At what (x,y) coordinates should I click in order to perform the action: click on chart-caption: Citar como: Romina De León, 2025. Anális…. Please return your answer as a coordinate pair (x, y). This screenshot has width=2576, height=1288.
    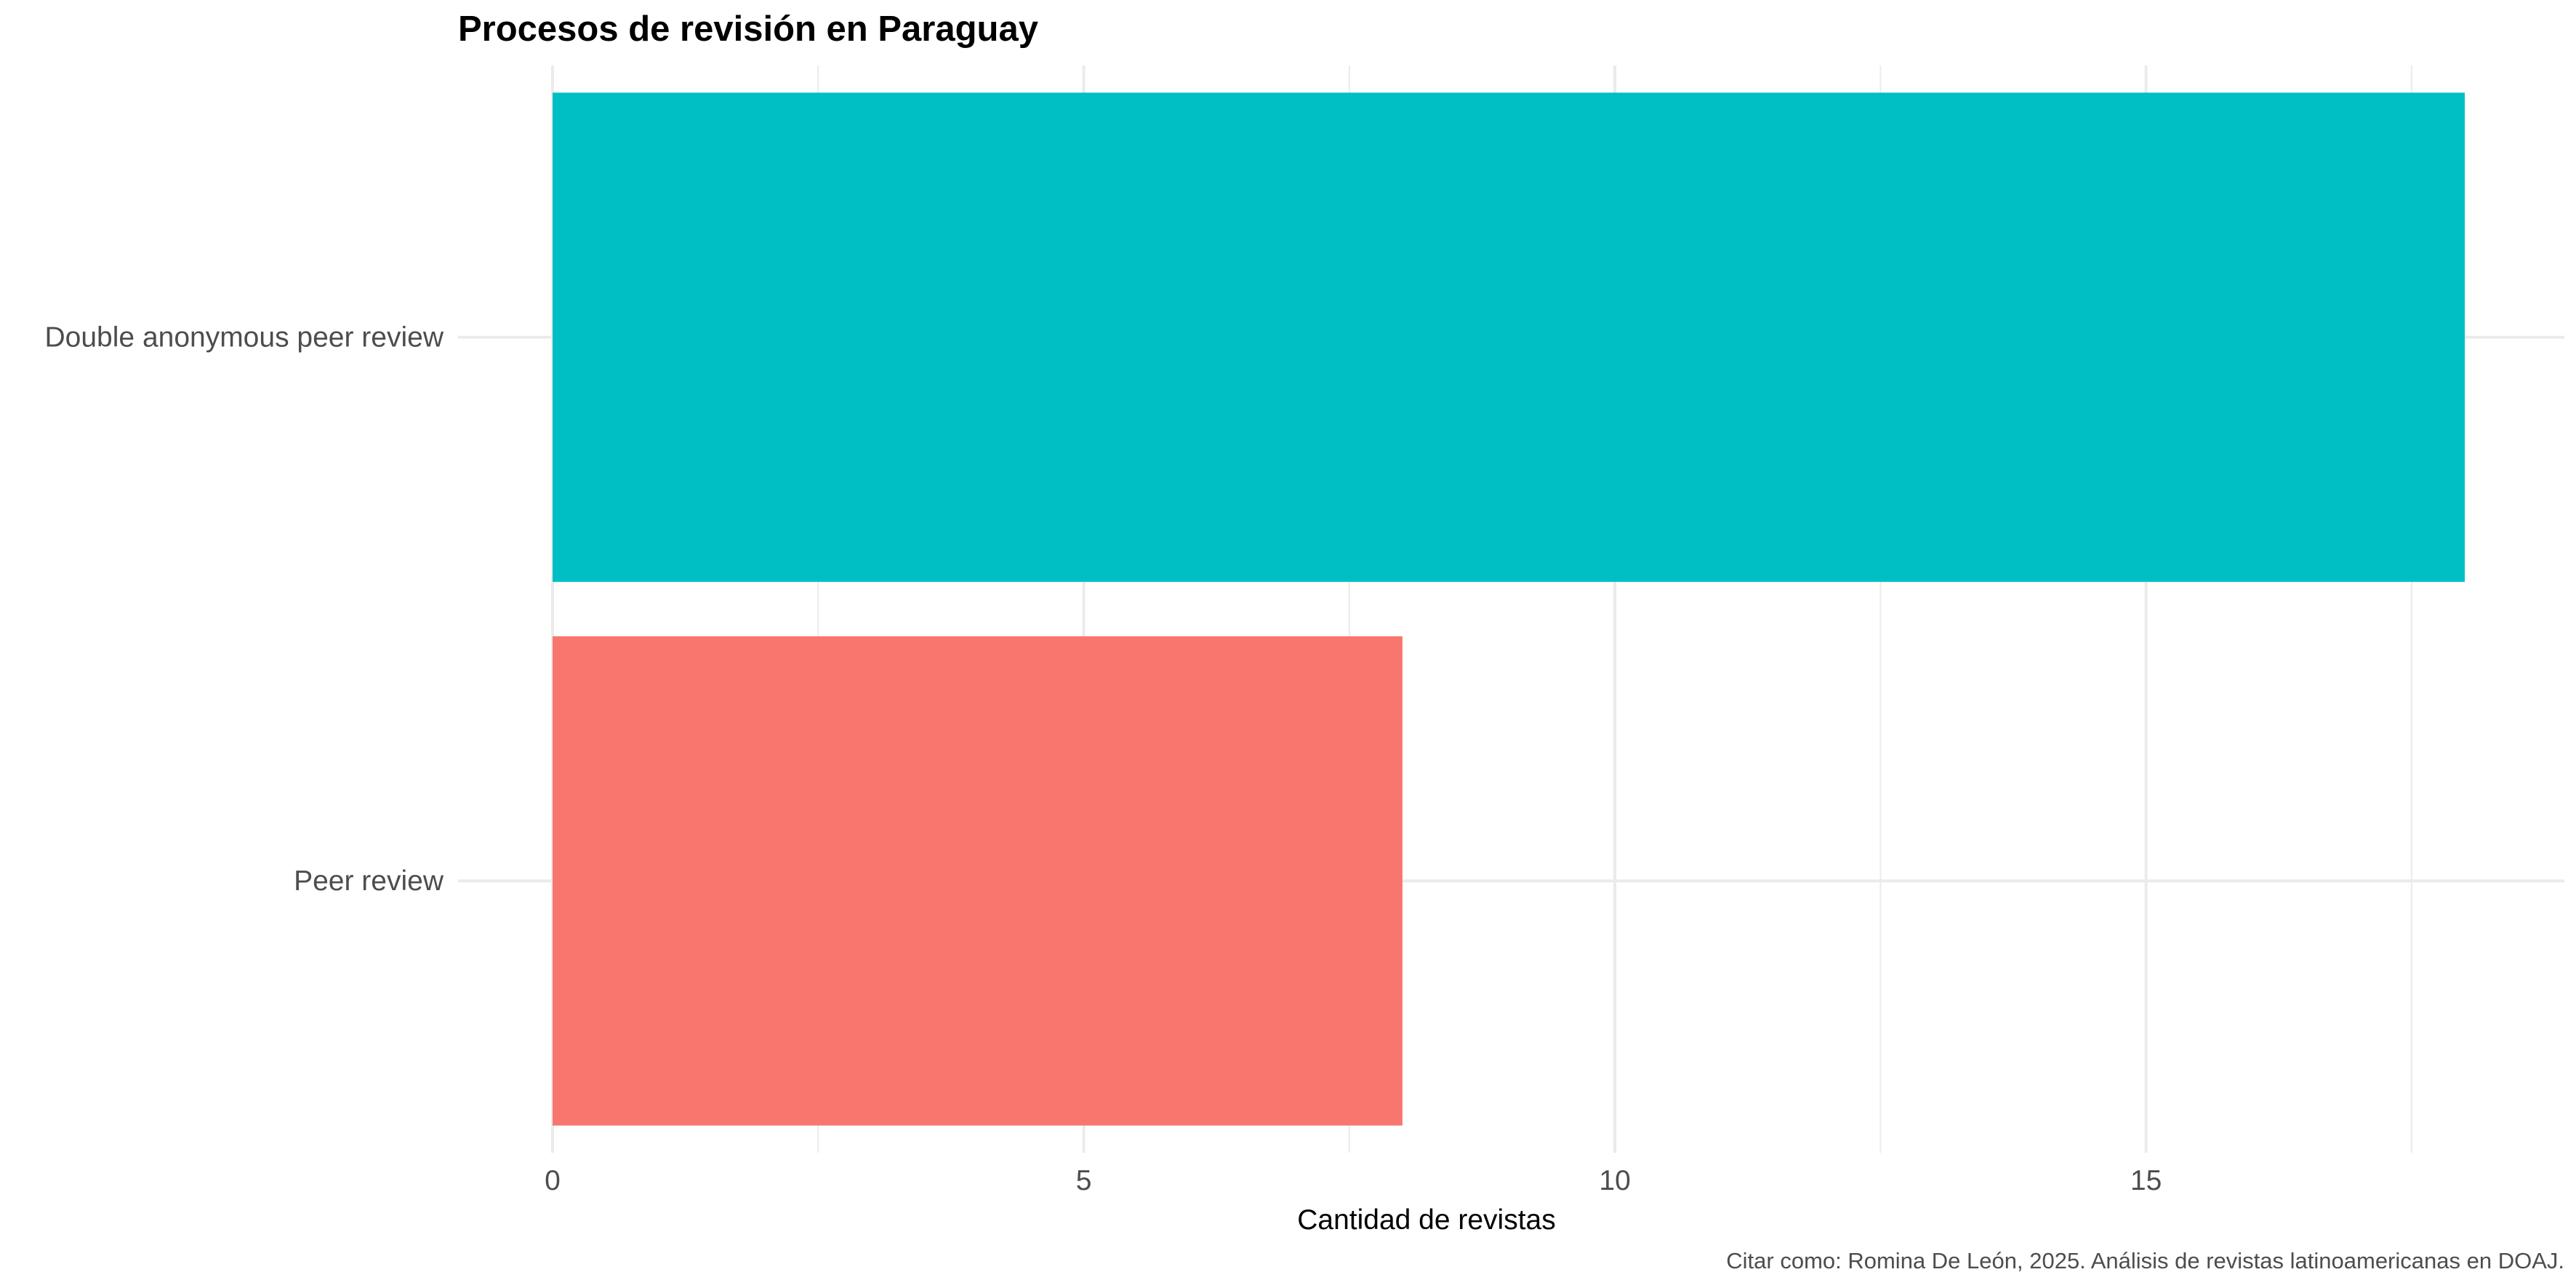
    Looking at the image, I should click on (2145, 1260).